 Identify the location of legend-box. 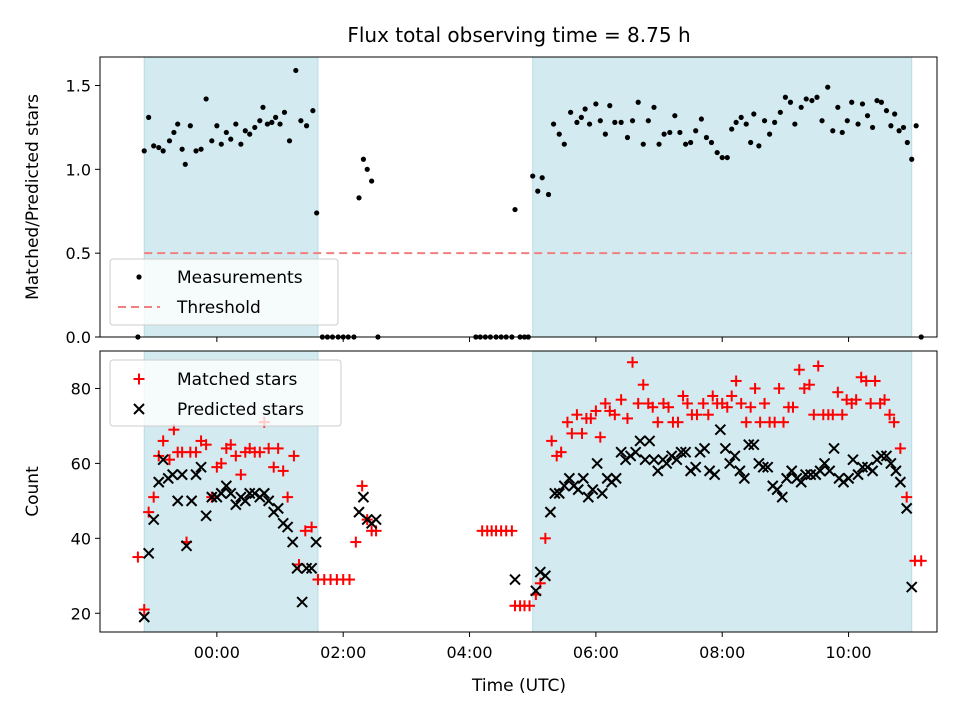
(224, 292).